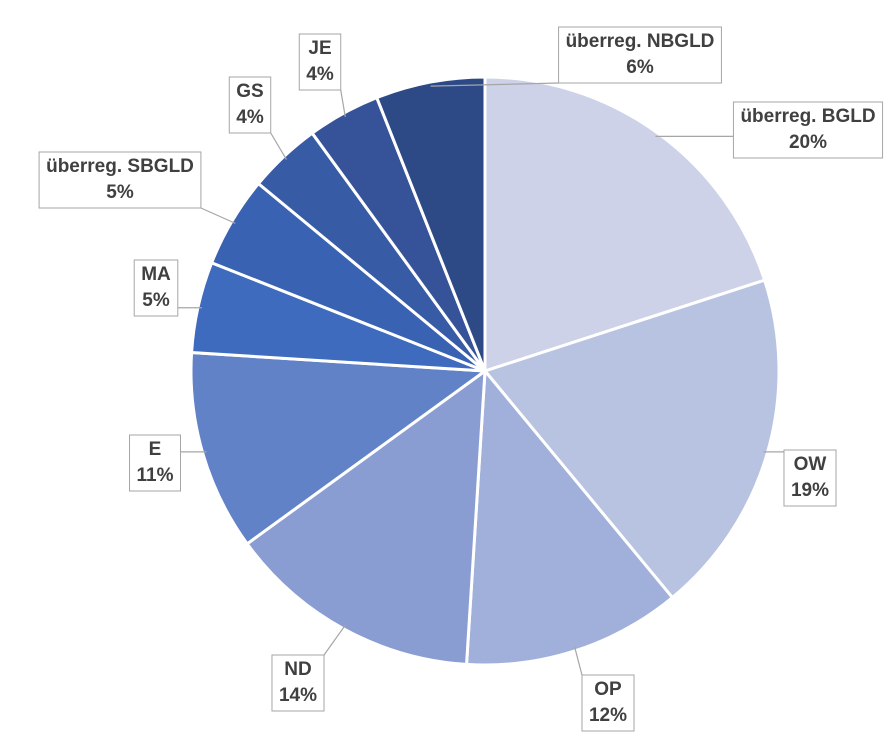 This screenshot has width=891, height=739. What do you see at coordinates (155, 449) in the screenshot?
I see `label-category: E` at bounding box center [155, 449].